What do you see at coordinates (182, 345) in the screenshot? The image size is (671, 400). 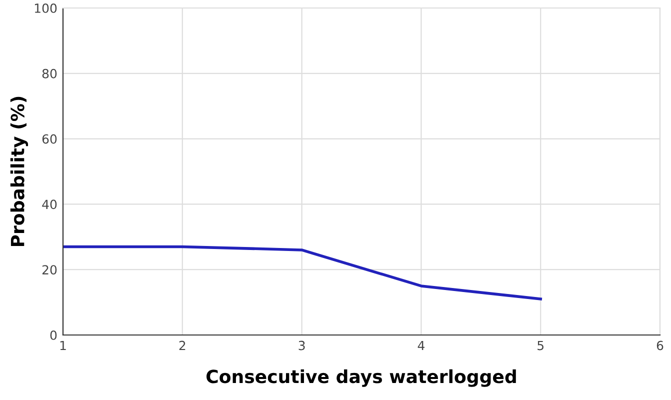 I see `x-tick-label: 2` at bounding box center [182, 345].